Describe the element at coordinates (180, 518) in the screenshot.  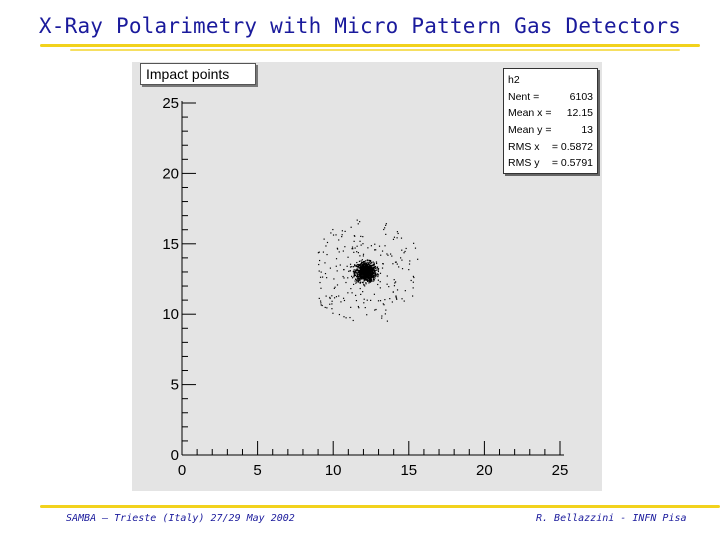
I see `footer-left-text: SAMBA – Trieste (Italy) 27/29 May 2002` at that location.